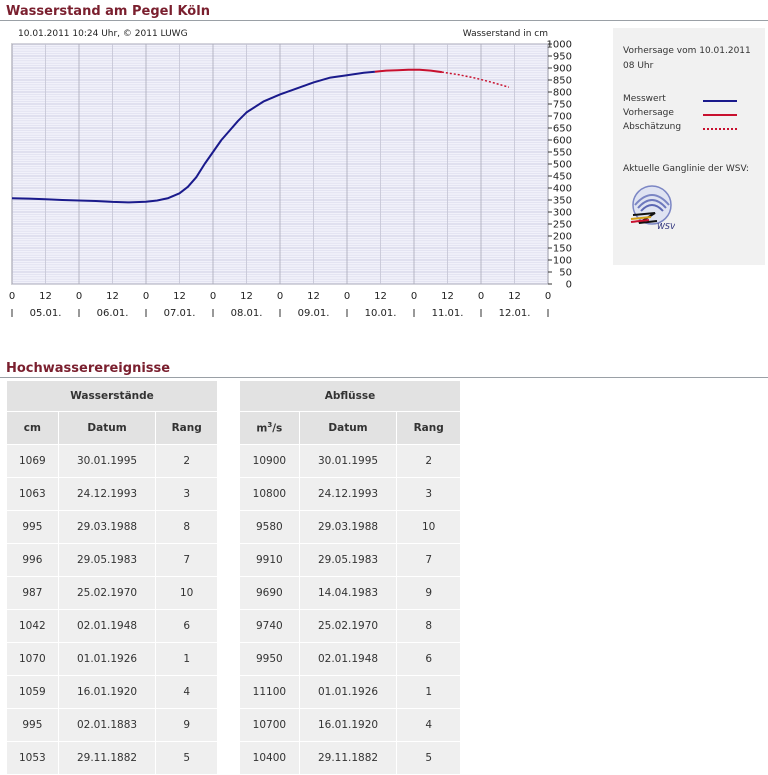 The width and height of the screenshot is (768, 775). What do you see at coordinates (107, 560) in the screenshot?
I see `wasserstaende-cell-datum: 29.05.1983` at bounding box center [107, 560].